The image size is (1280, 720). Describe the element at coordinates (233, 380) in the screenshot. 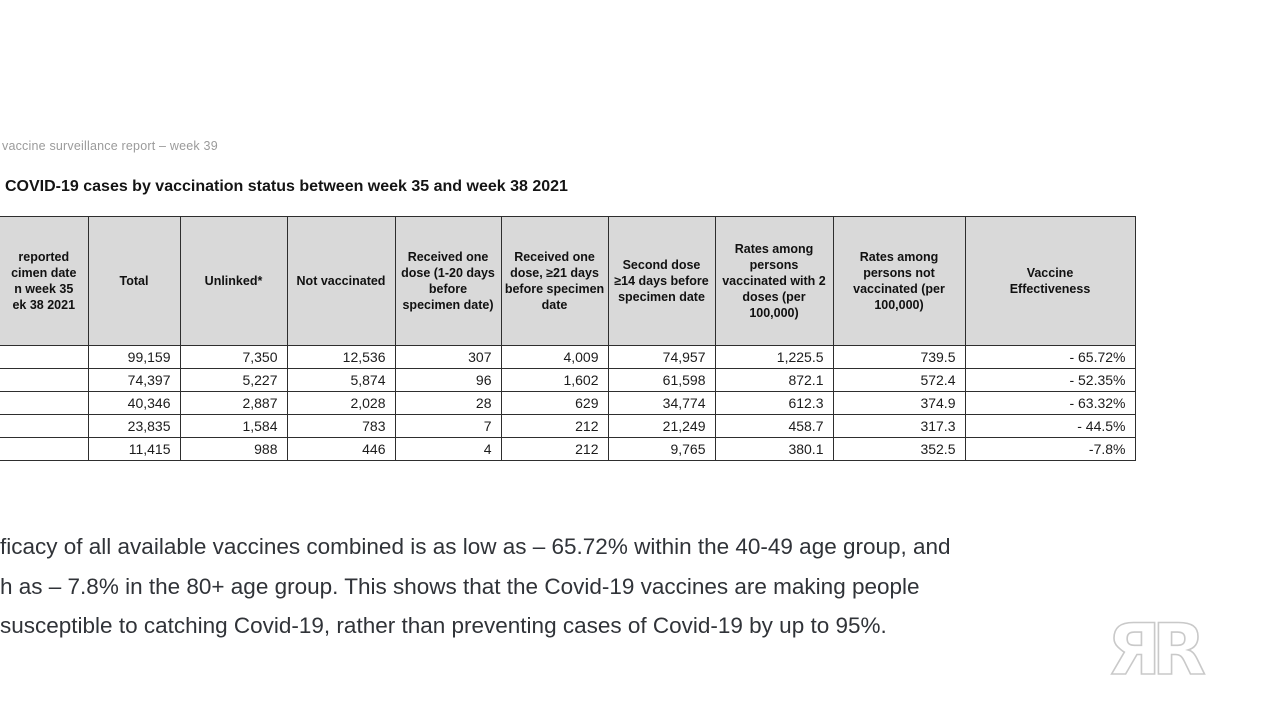

I see `table-cell: 5,227` at that location.